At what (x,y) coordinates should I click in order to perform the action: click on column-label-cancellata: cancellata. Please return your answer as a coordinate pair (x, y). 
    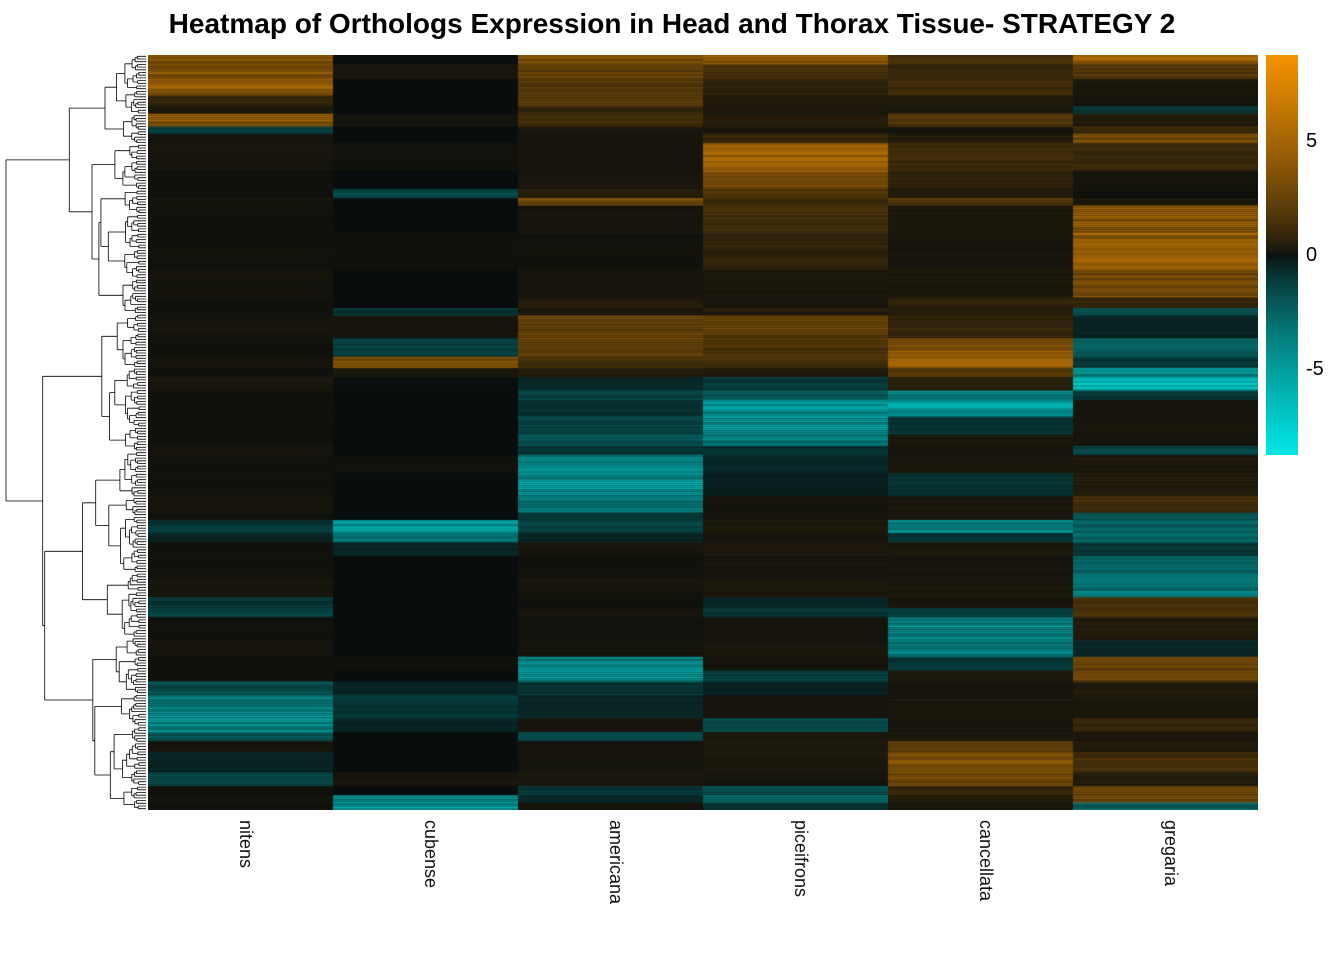
    Looking at the image, I should click on (986, 861).